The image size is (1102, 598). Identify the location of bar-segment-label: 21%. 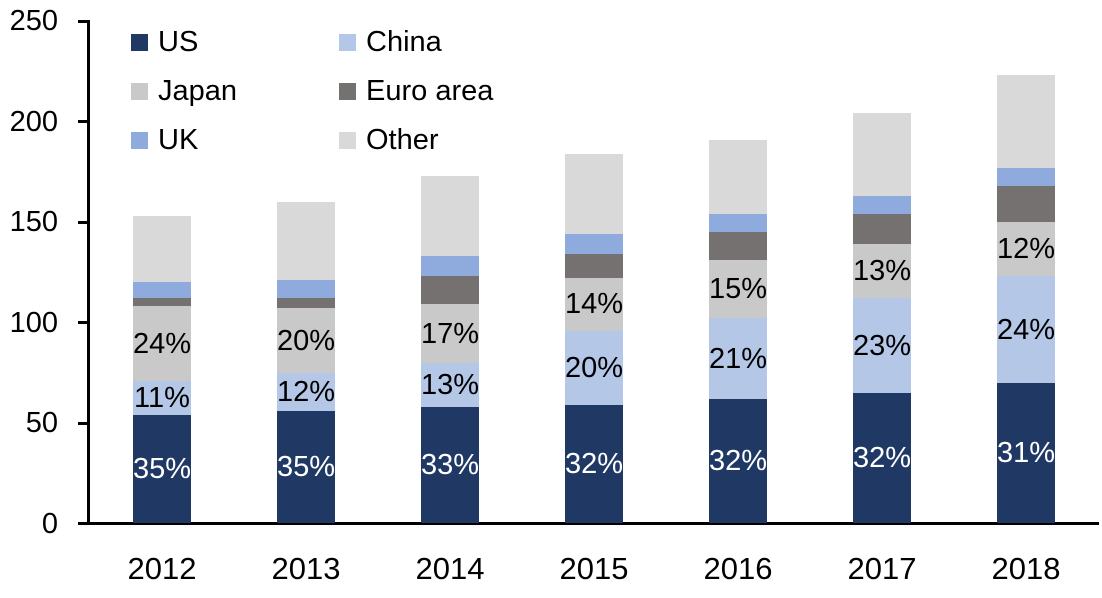
(738, 358).